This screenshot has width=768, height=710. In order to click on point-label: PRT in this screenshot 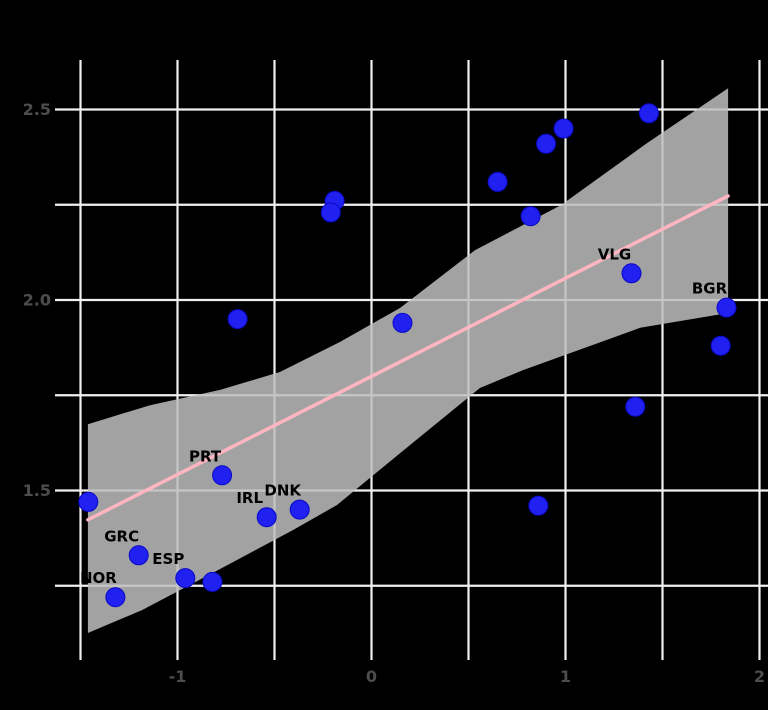, I will do `click(205, 456)`.